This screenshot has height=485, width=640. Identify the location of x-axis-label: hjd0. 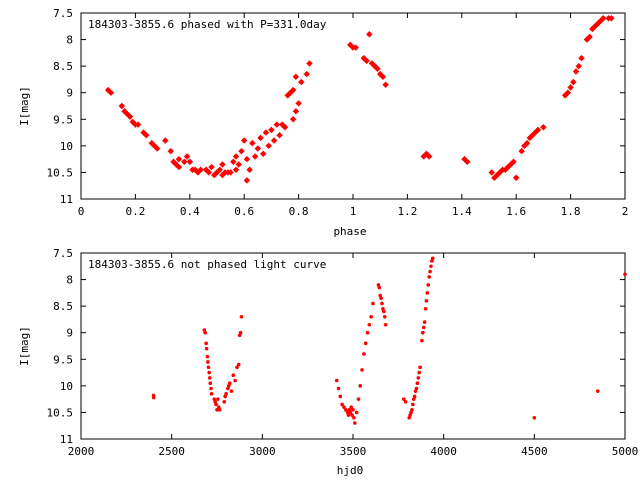
(350, 470).